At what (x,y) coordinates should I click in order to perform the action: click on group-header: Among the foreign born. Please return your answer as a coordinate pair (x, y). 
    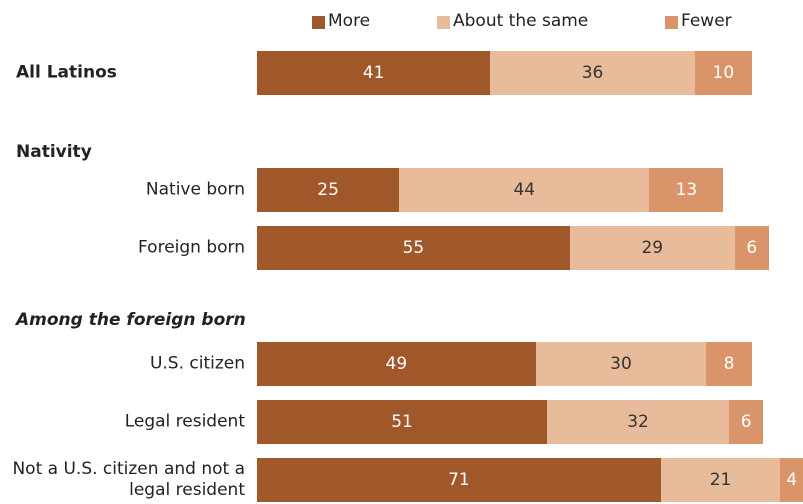
    Looking at the image, I should click on (131, 320).